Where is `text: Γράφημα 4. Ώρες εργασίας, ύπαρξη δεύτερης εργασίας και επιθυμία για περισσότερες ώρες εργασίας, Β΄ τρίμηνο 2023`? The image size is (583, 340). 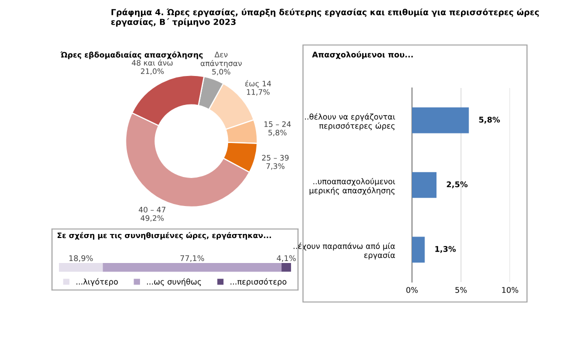
text: Γράφημα 4. Ώρες εργασίας, ύπαρξη δεύτερης εργασίας και επιθυμία για περισσότερες ώρες εργασίας, Β΄ τρίμηνο 2023 is located at coordinates (325, 17).